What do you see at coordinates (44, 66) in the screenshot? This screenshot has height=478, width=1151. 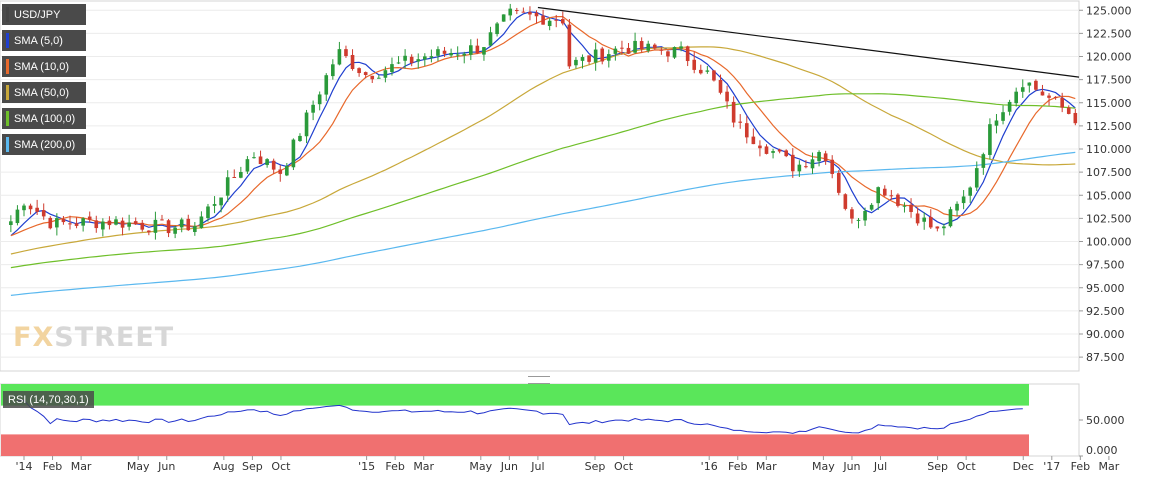 I see `legend-item-sma10: SMA (10,0)` at bounding box center [44, 66].